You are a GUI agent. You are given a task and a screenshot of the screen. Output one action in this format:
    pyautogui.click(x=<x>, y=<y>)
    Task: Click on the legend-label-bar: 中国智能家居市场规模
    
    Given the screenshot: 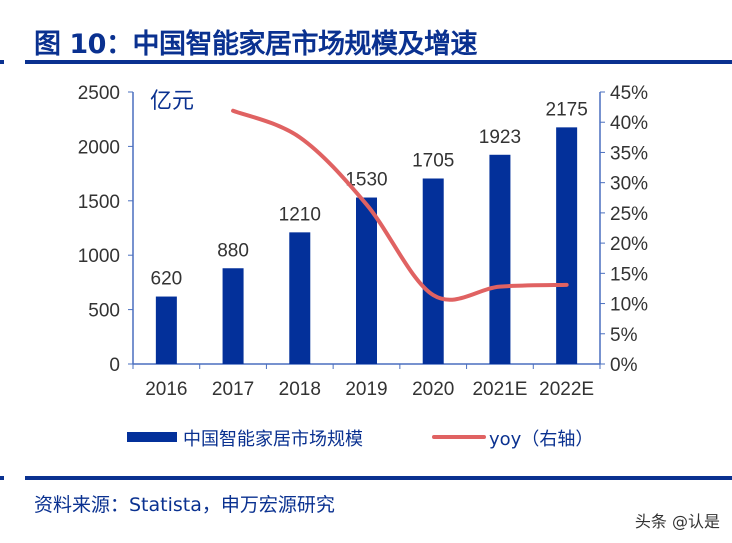 What is the action you would take?
    pyautogui.click(x=273, y=439)
    